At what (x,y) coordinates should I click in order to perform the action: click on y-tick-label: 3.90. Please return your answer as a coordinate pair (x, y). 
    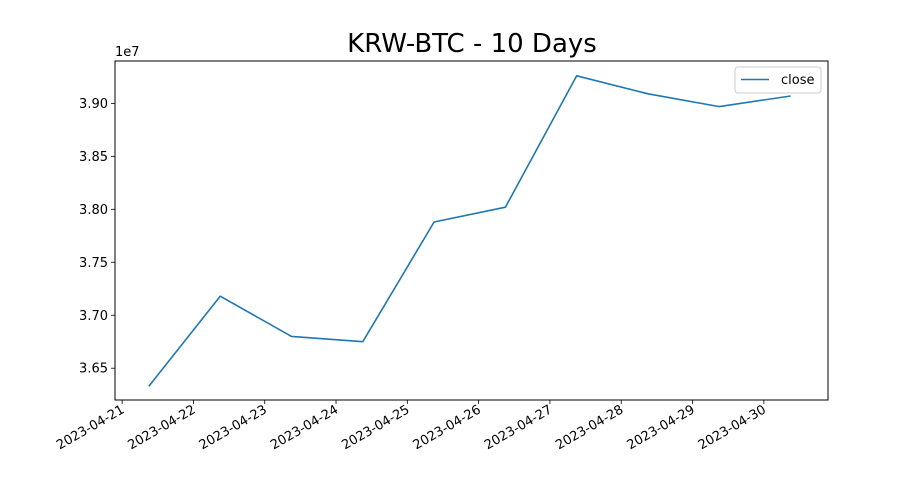
    Looking at the image, I should click on (93, 104).